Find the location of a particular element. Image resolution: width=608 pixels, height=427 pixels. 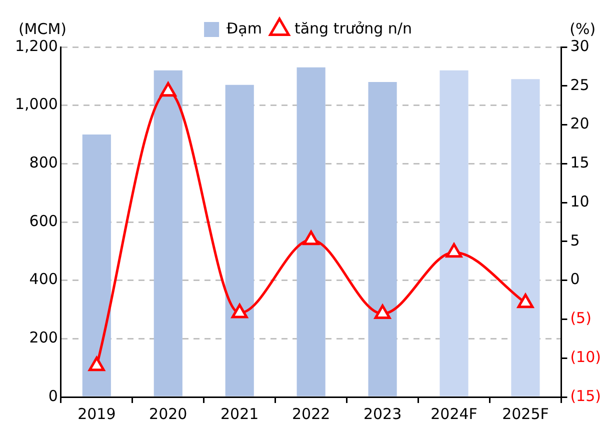

y2-tick-label: 30 is located at coordinates (580, 45).